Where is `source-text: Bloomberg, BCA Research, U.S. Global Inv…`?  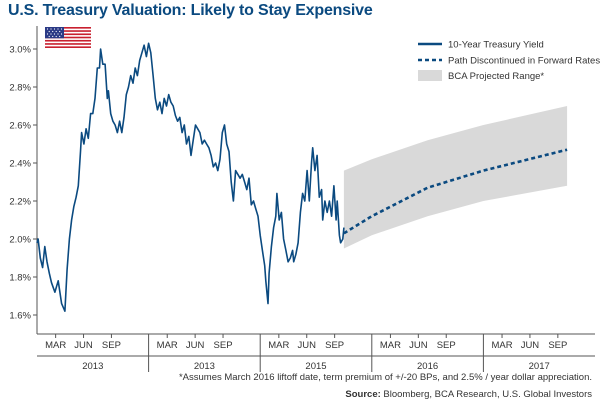
source-text: Bloomberg, BCA Research, U.S. Global Inv… is located at coordinates (487, 394).